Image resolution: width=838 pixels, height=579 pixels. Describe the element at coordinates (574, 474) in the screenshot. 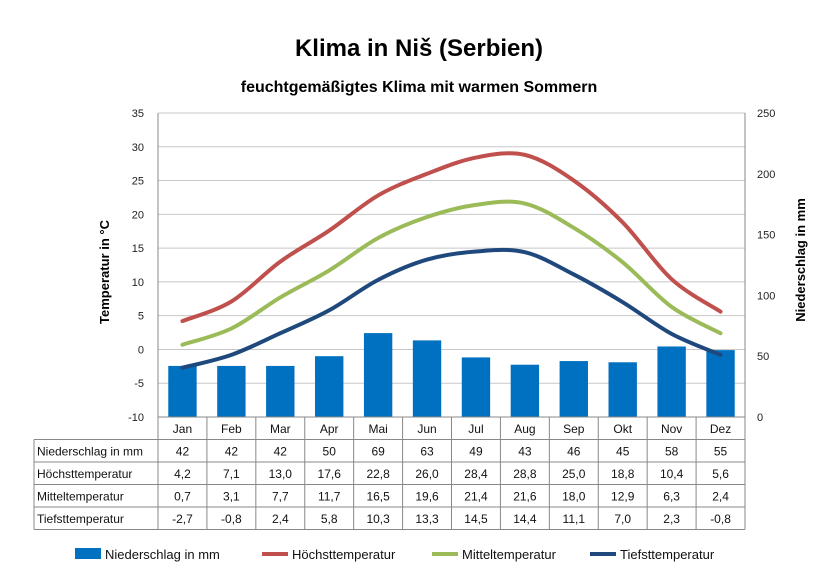

I see `table-cell: 25,0` at that location.